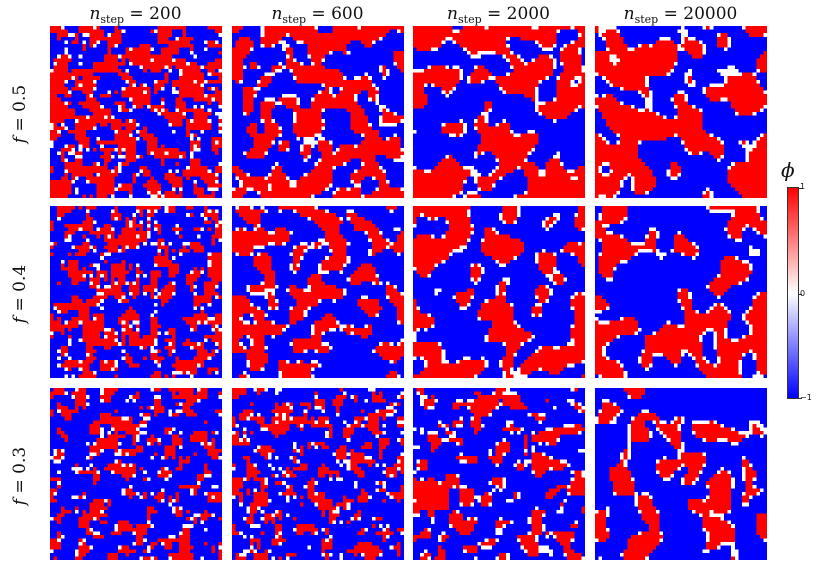 This screenshot has height=566, width=826. Describe the element at coordinates (452, 14) in the screenshot. I see `column-title-variable: n` at that location.